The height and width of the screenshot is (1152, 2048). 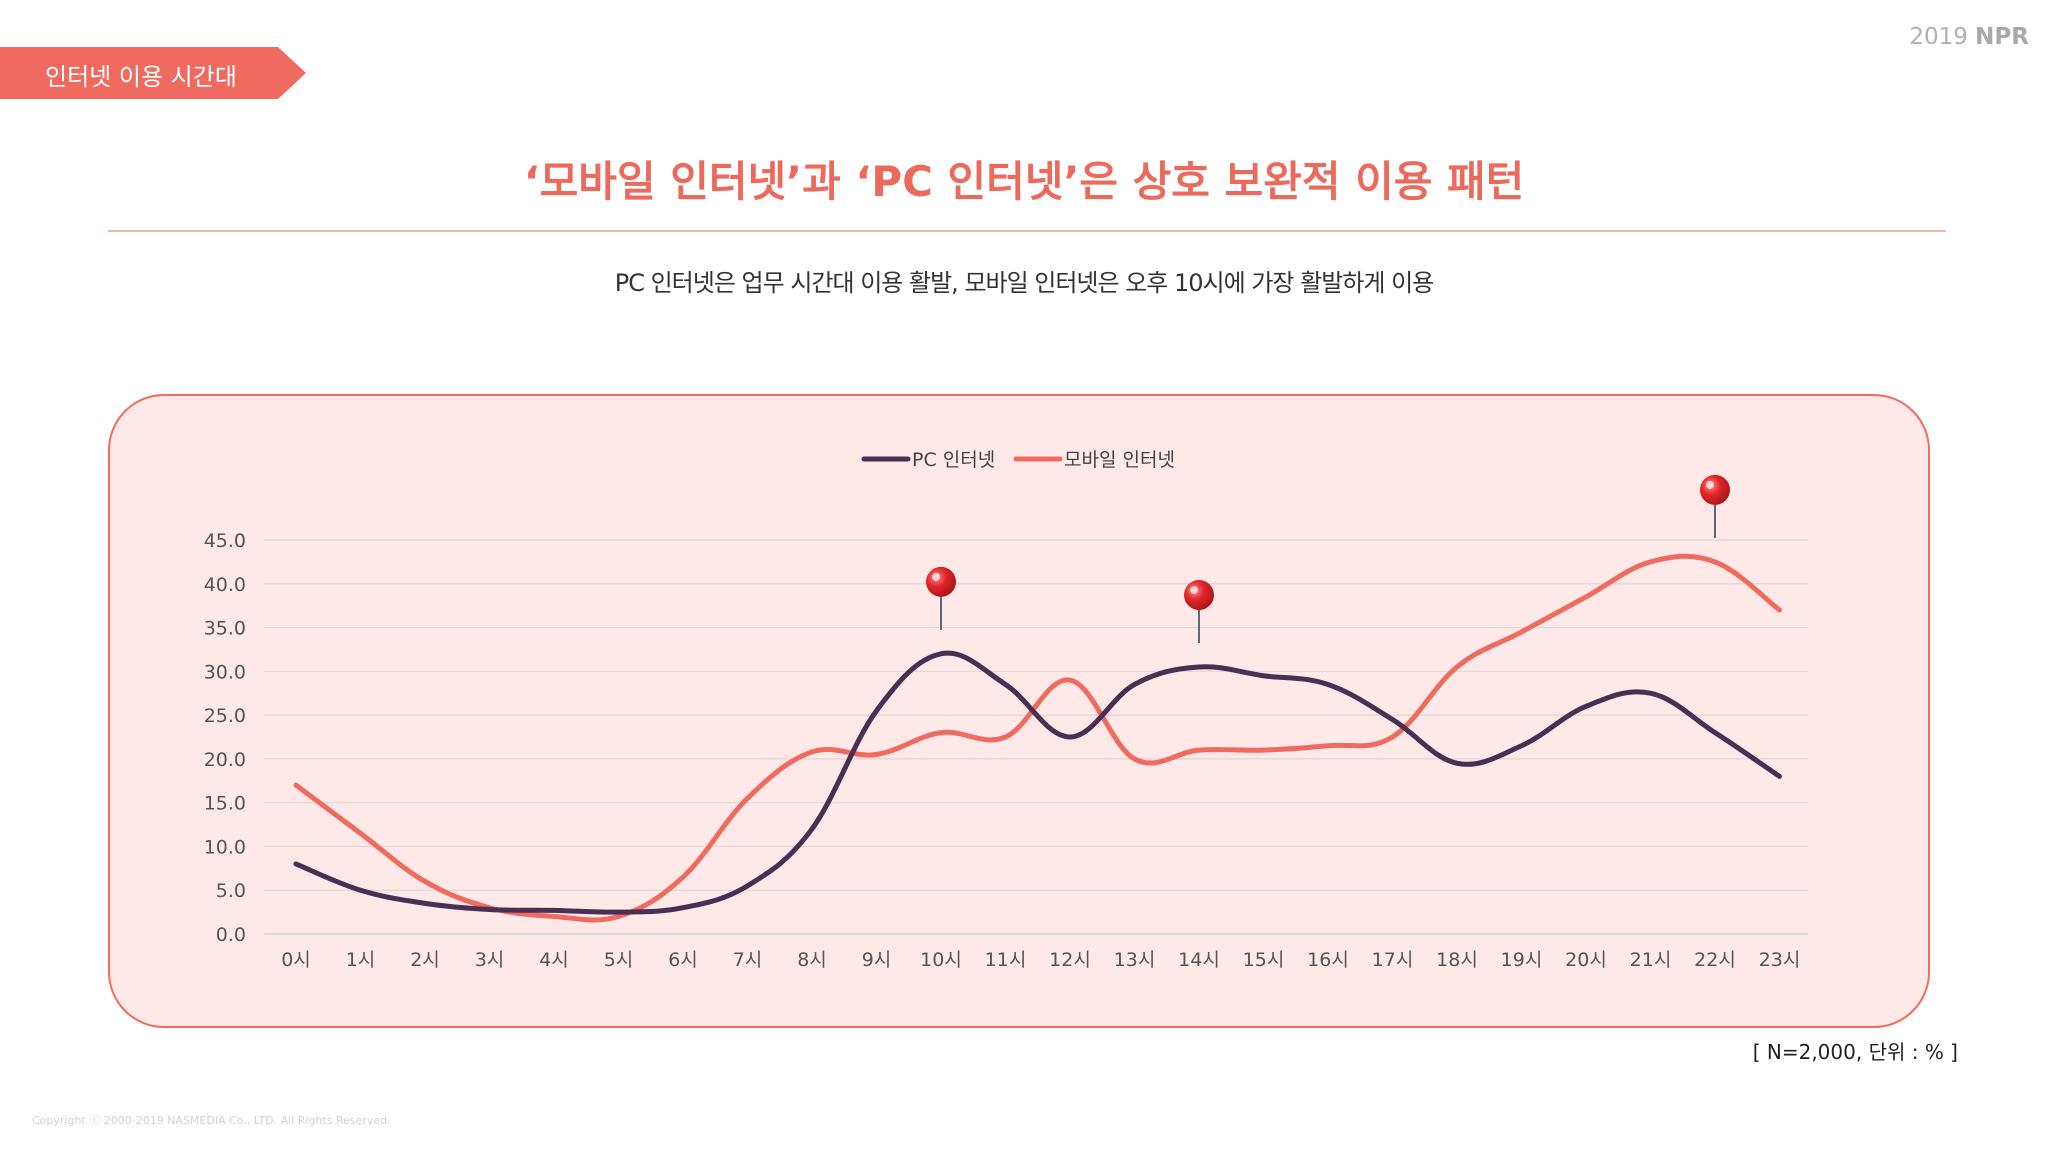 What do you see at coordinates (1027, 231) in the screenshot?
I see `title-divider` at bounding box center [1027, 231].